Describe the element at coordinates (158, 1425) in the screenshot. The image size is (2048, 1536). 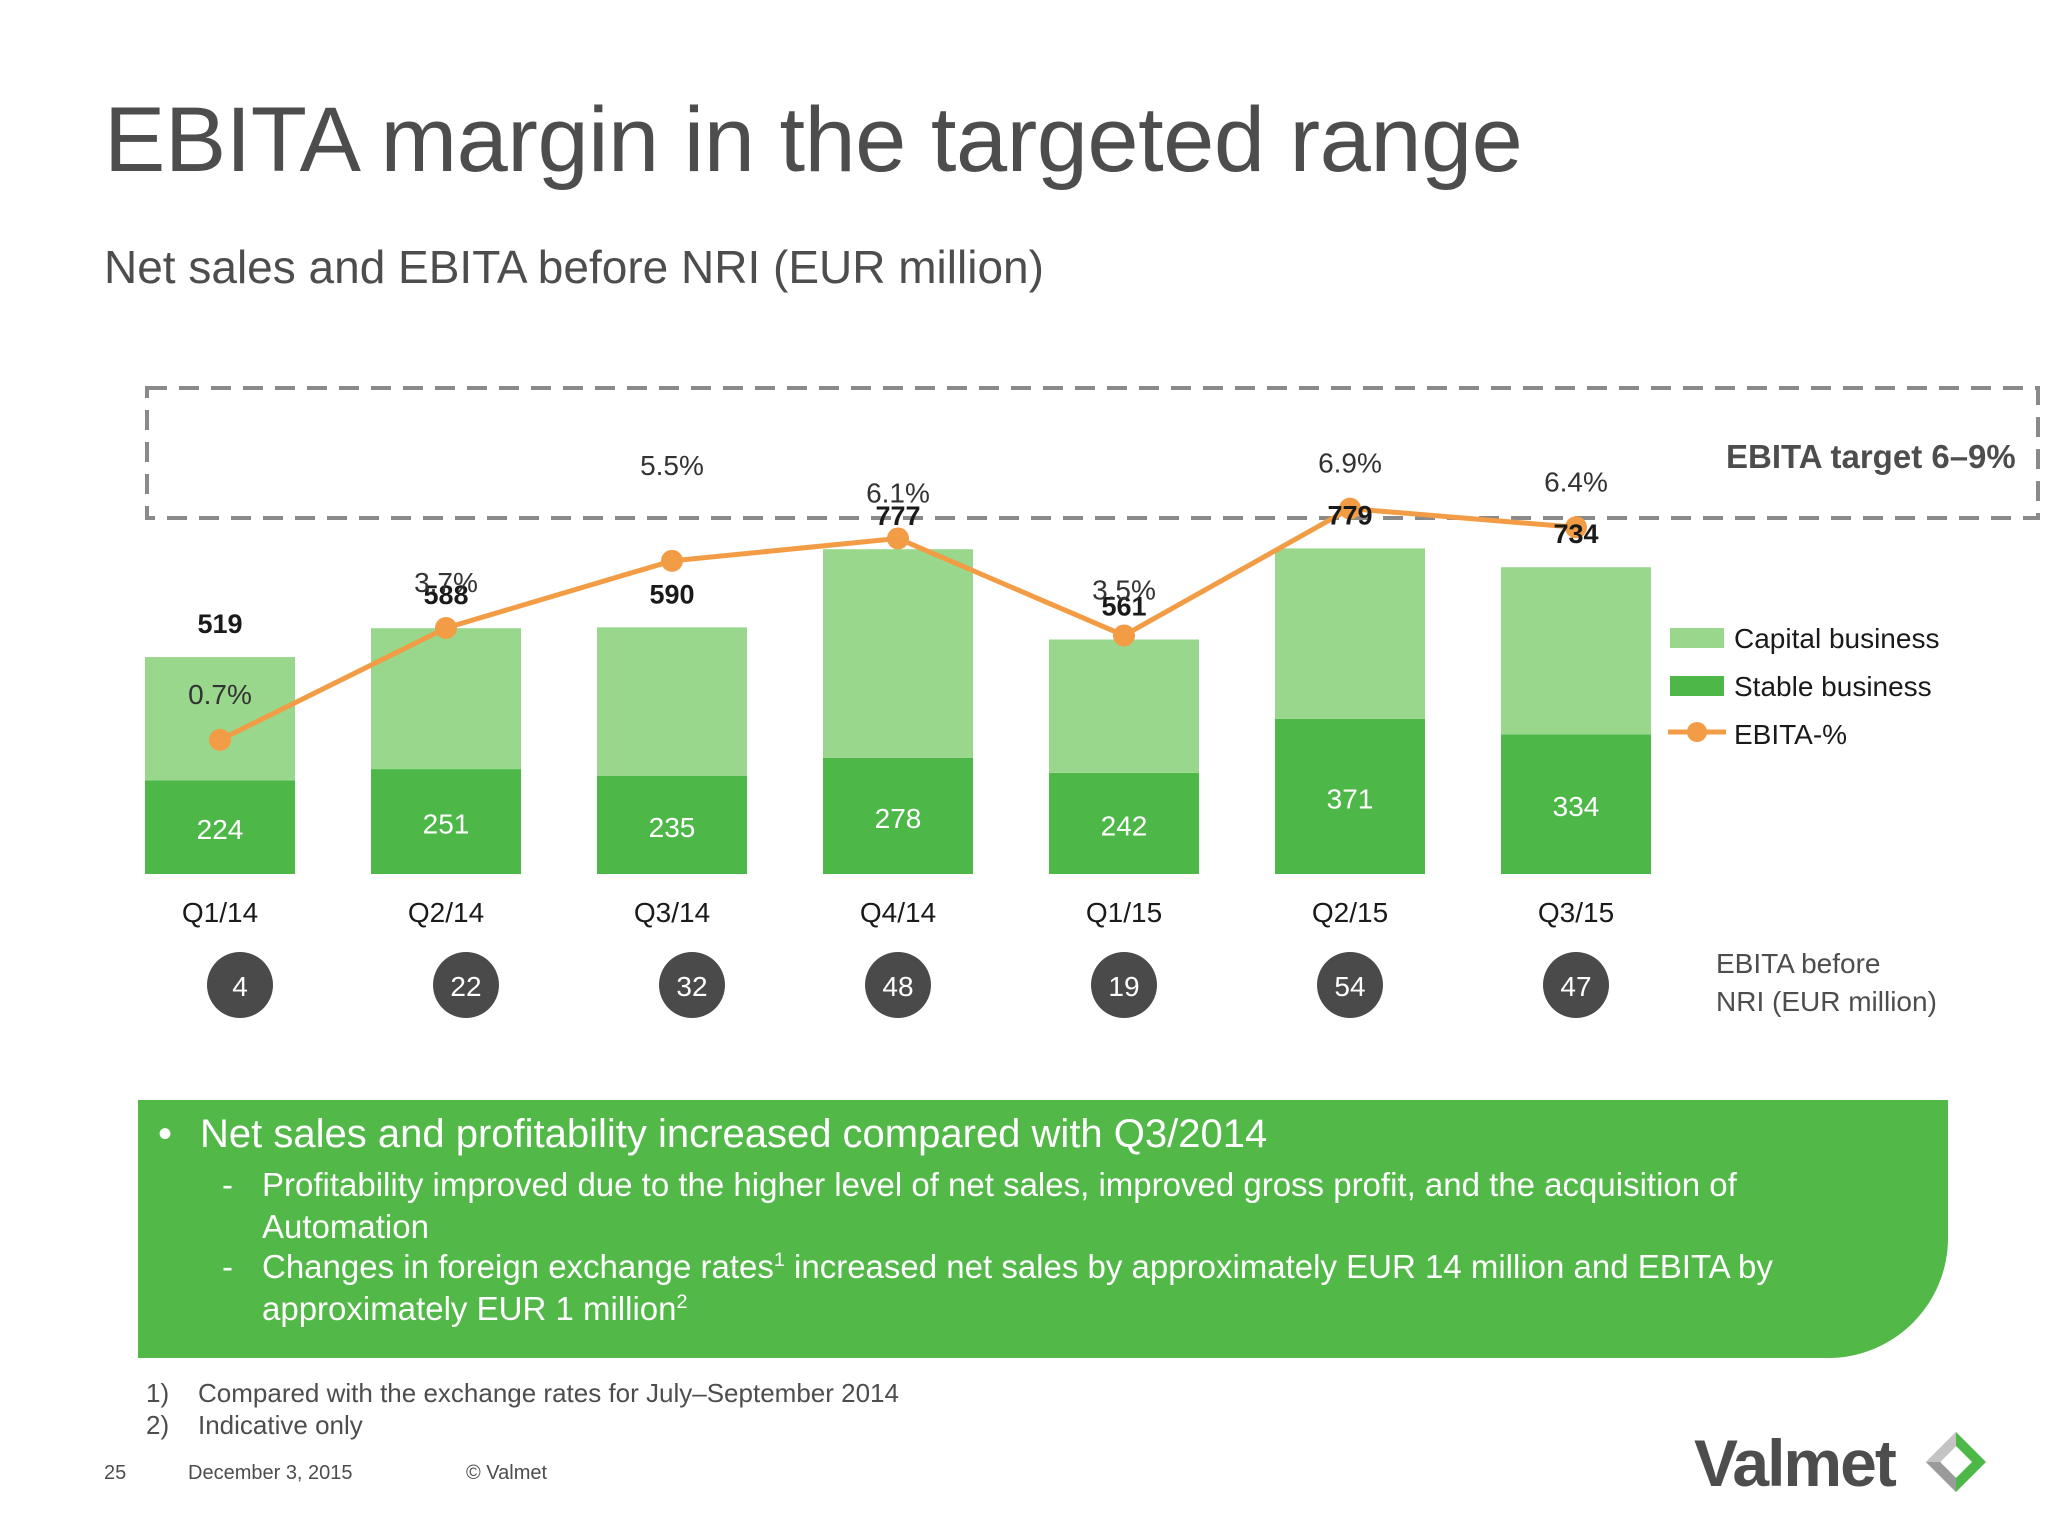
I see `footnote-2-num: 2)` at that location.